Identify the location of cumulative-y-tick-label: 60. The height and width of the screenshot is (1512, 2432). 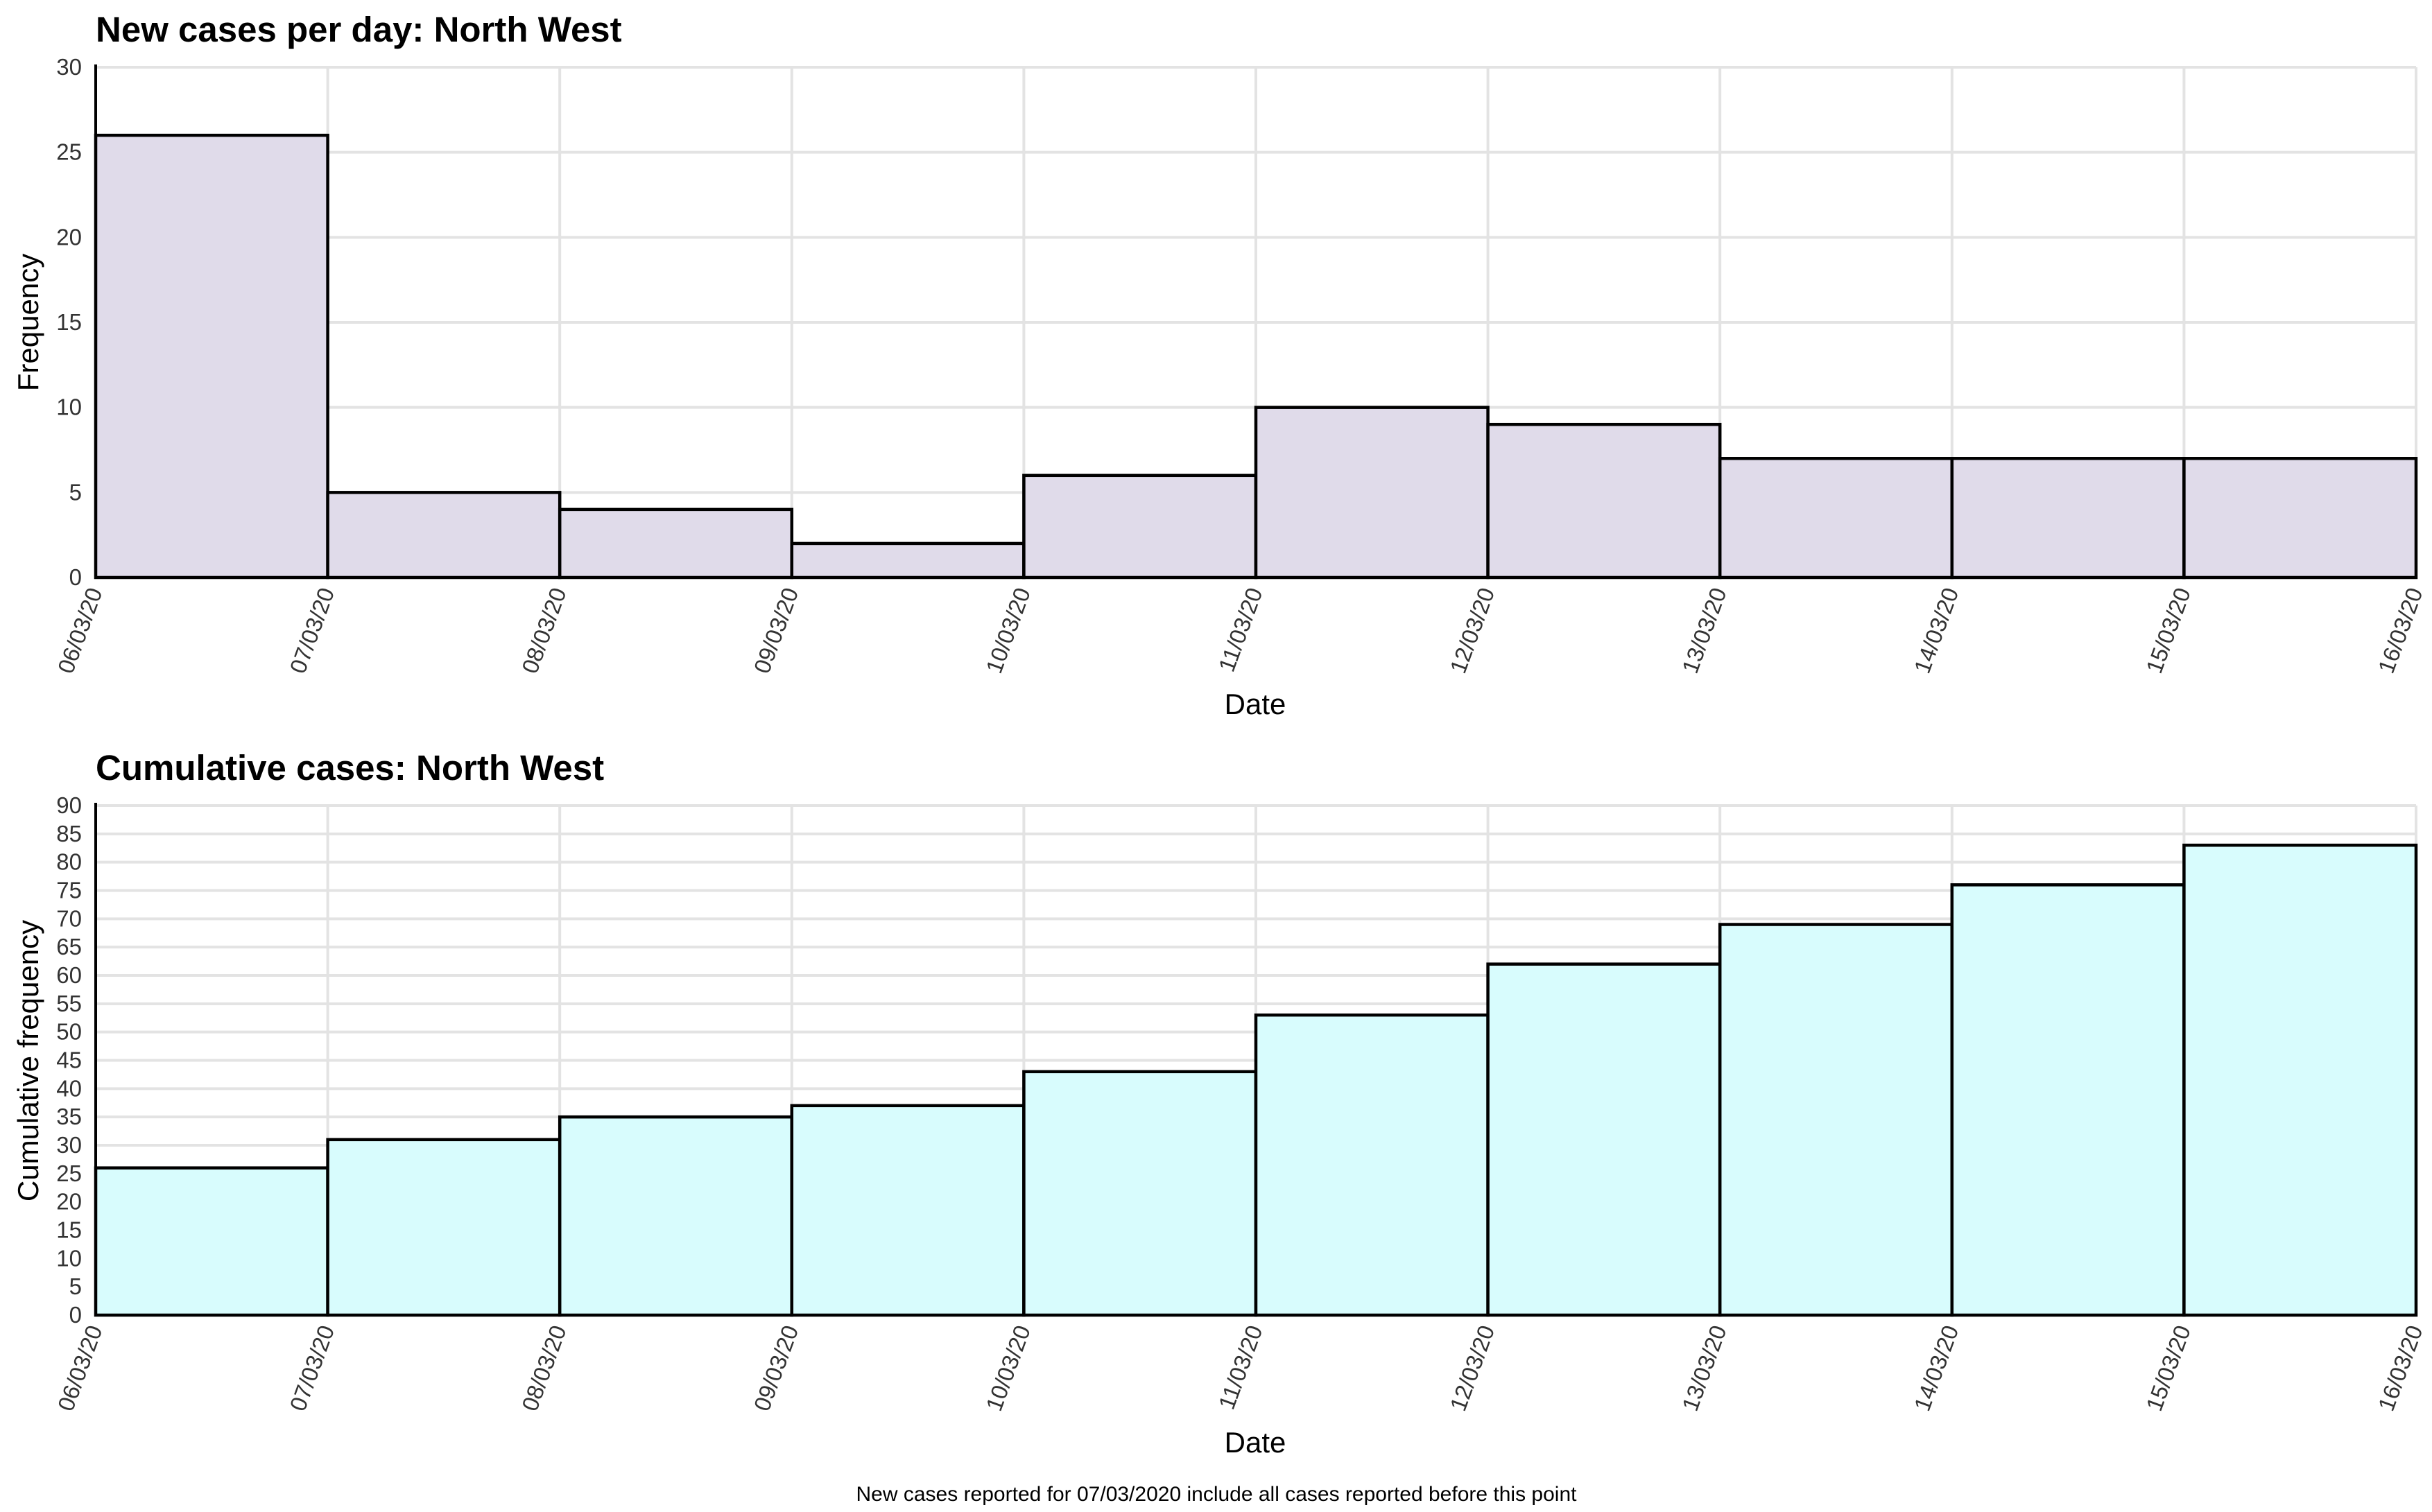
(69, 975).